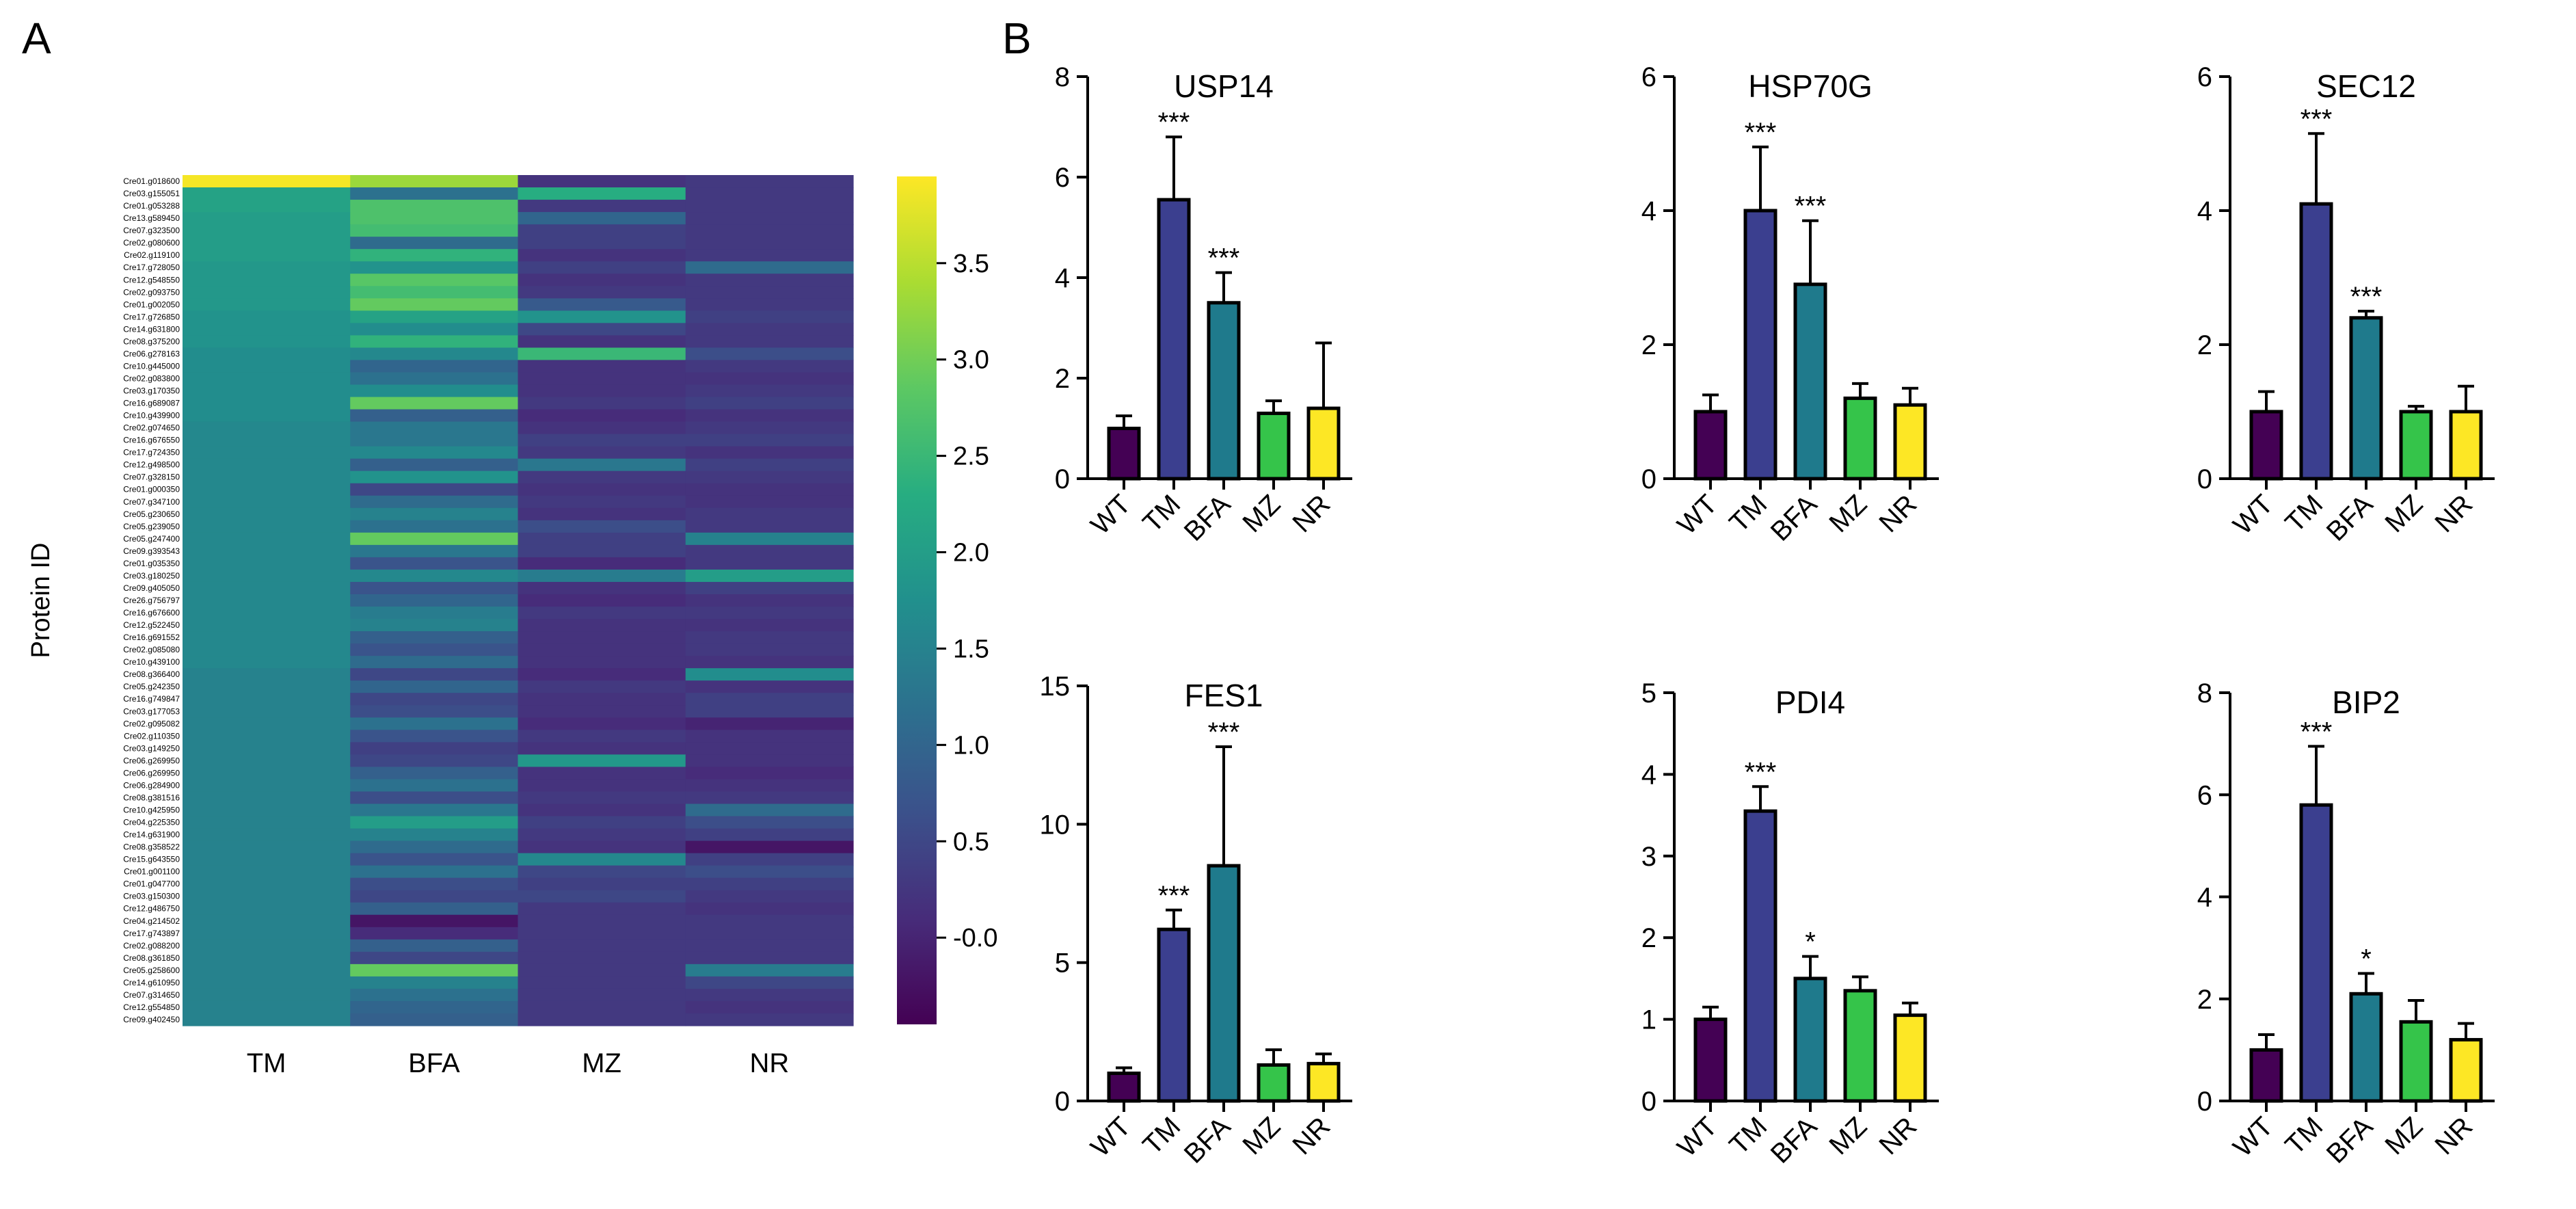 This screenshot has height=1209, width=2576. I want to click on chart-title: HSP70G, so click(1810, 86).